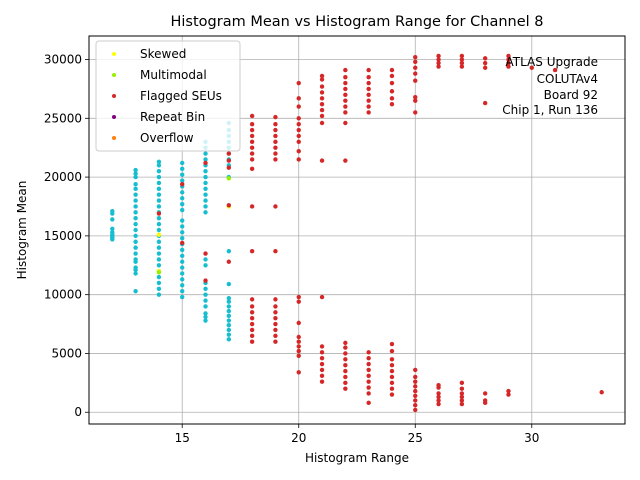 The width and height of the screenshot is (640, 480). What do you see at coordinates (114, 96) in the screenshot?
I see `legend-marker-flagged-seus` at bounding box center [114, 96].